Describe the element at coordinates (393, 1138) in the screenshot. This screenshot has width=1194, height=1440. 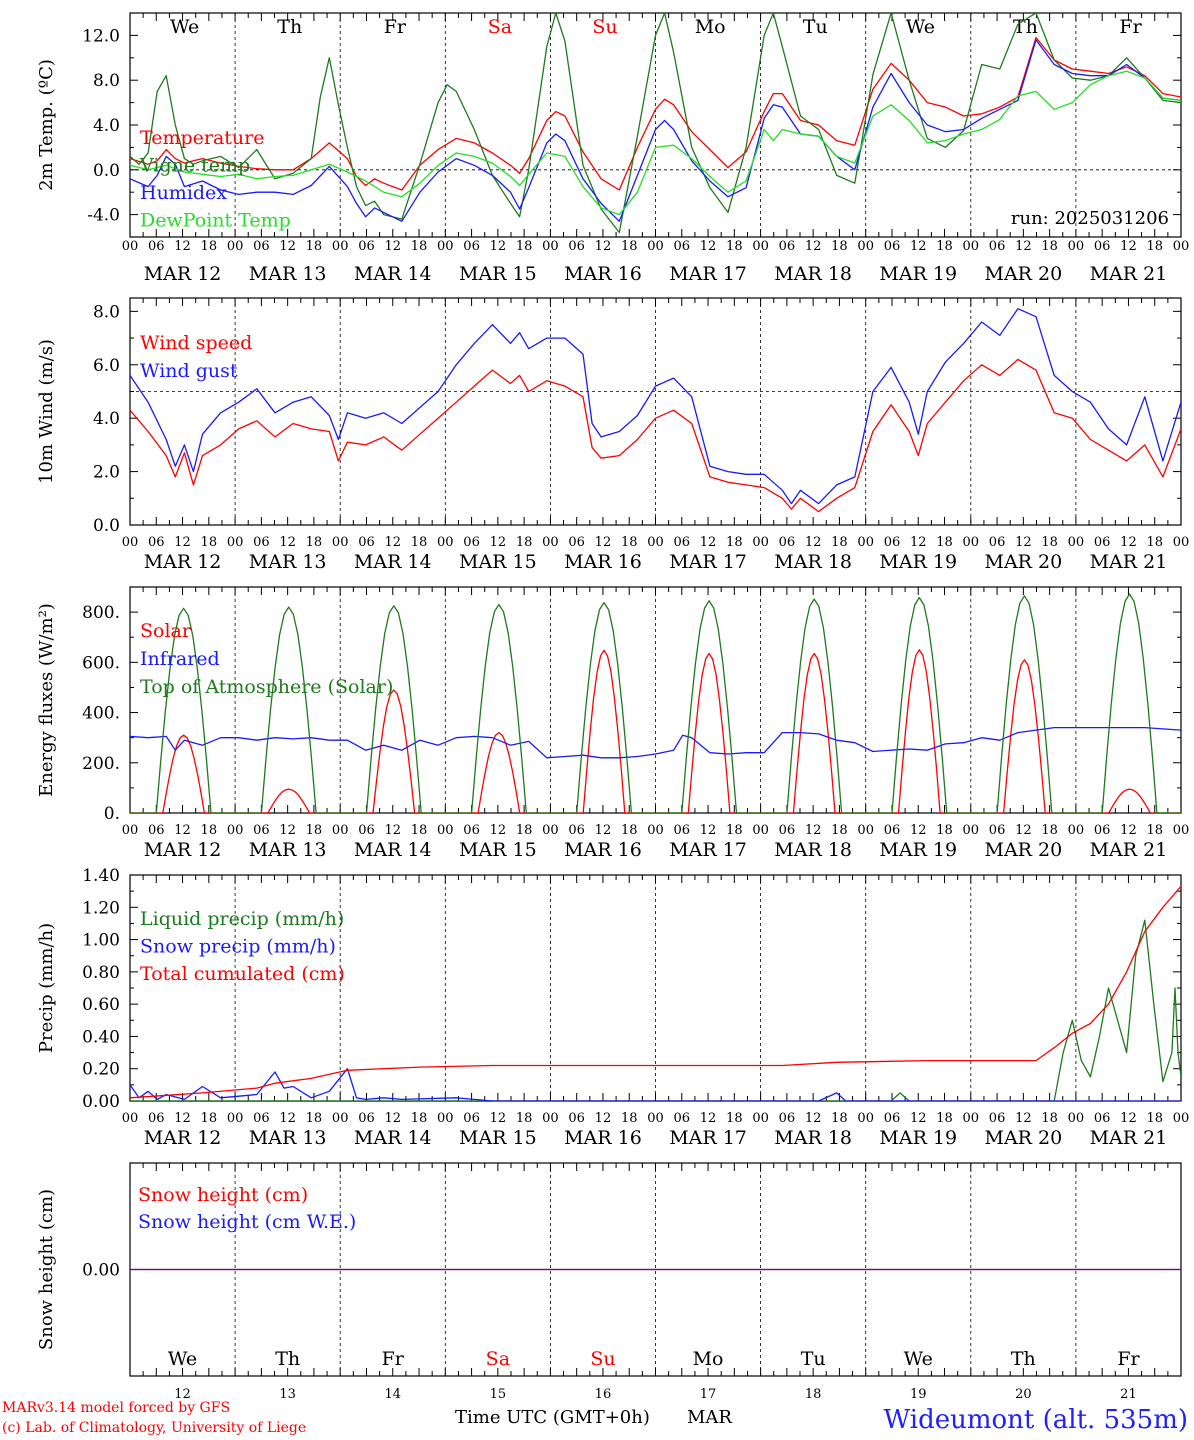
I see `date-label: MAR 14` at that location.